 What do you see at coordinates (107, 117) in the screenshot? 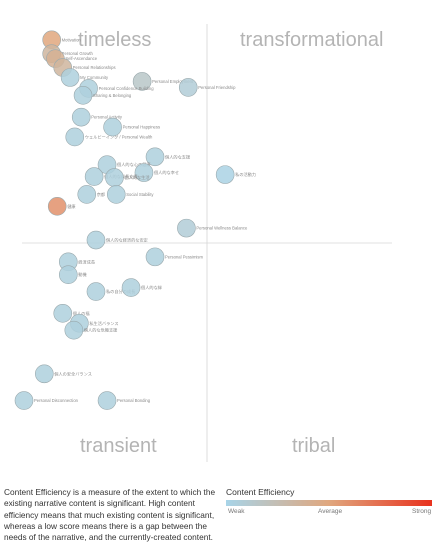
I see `data-point-label: Personal Activity` at bounding box center [107, 117].